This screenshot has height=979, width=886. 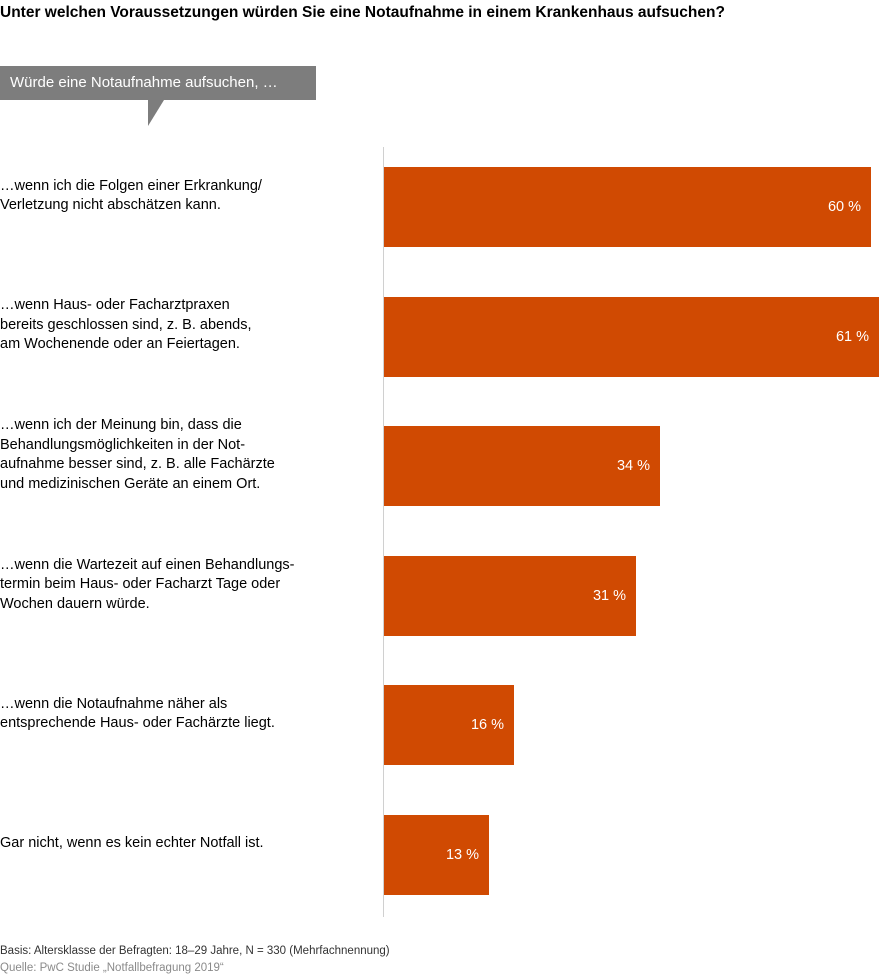 What do you see at coordinates (627, 207) in the screenshot?
I see `bar: 60 %` at bounding box center [627, 207].